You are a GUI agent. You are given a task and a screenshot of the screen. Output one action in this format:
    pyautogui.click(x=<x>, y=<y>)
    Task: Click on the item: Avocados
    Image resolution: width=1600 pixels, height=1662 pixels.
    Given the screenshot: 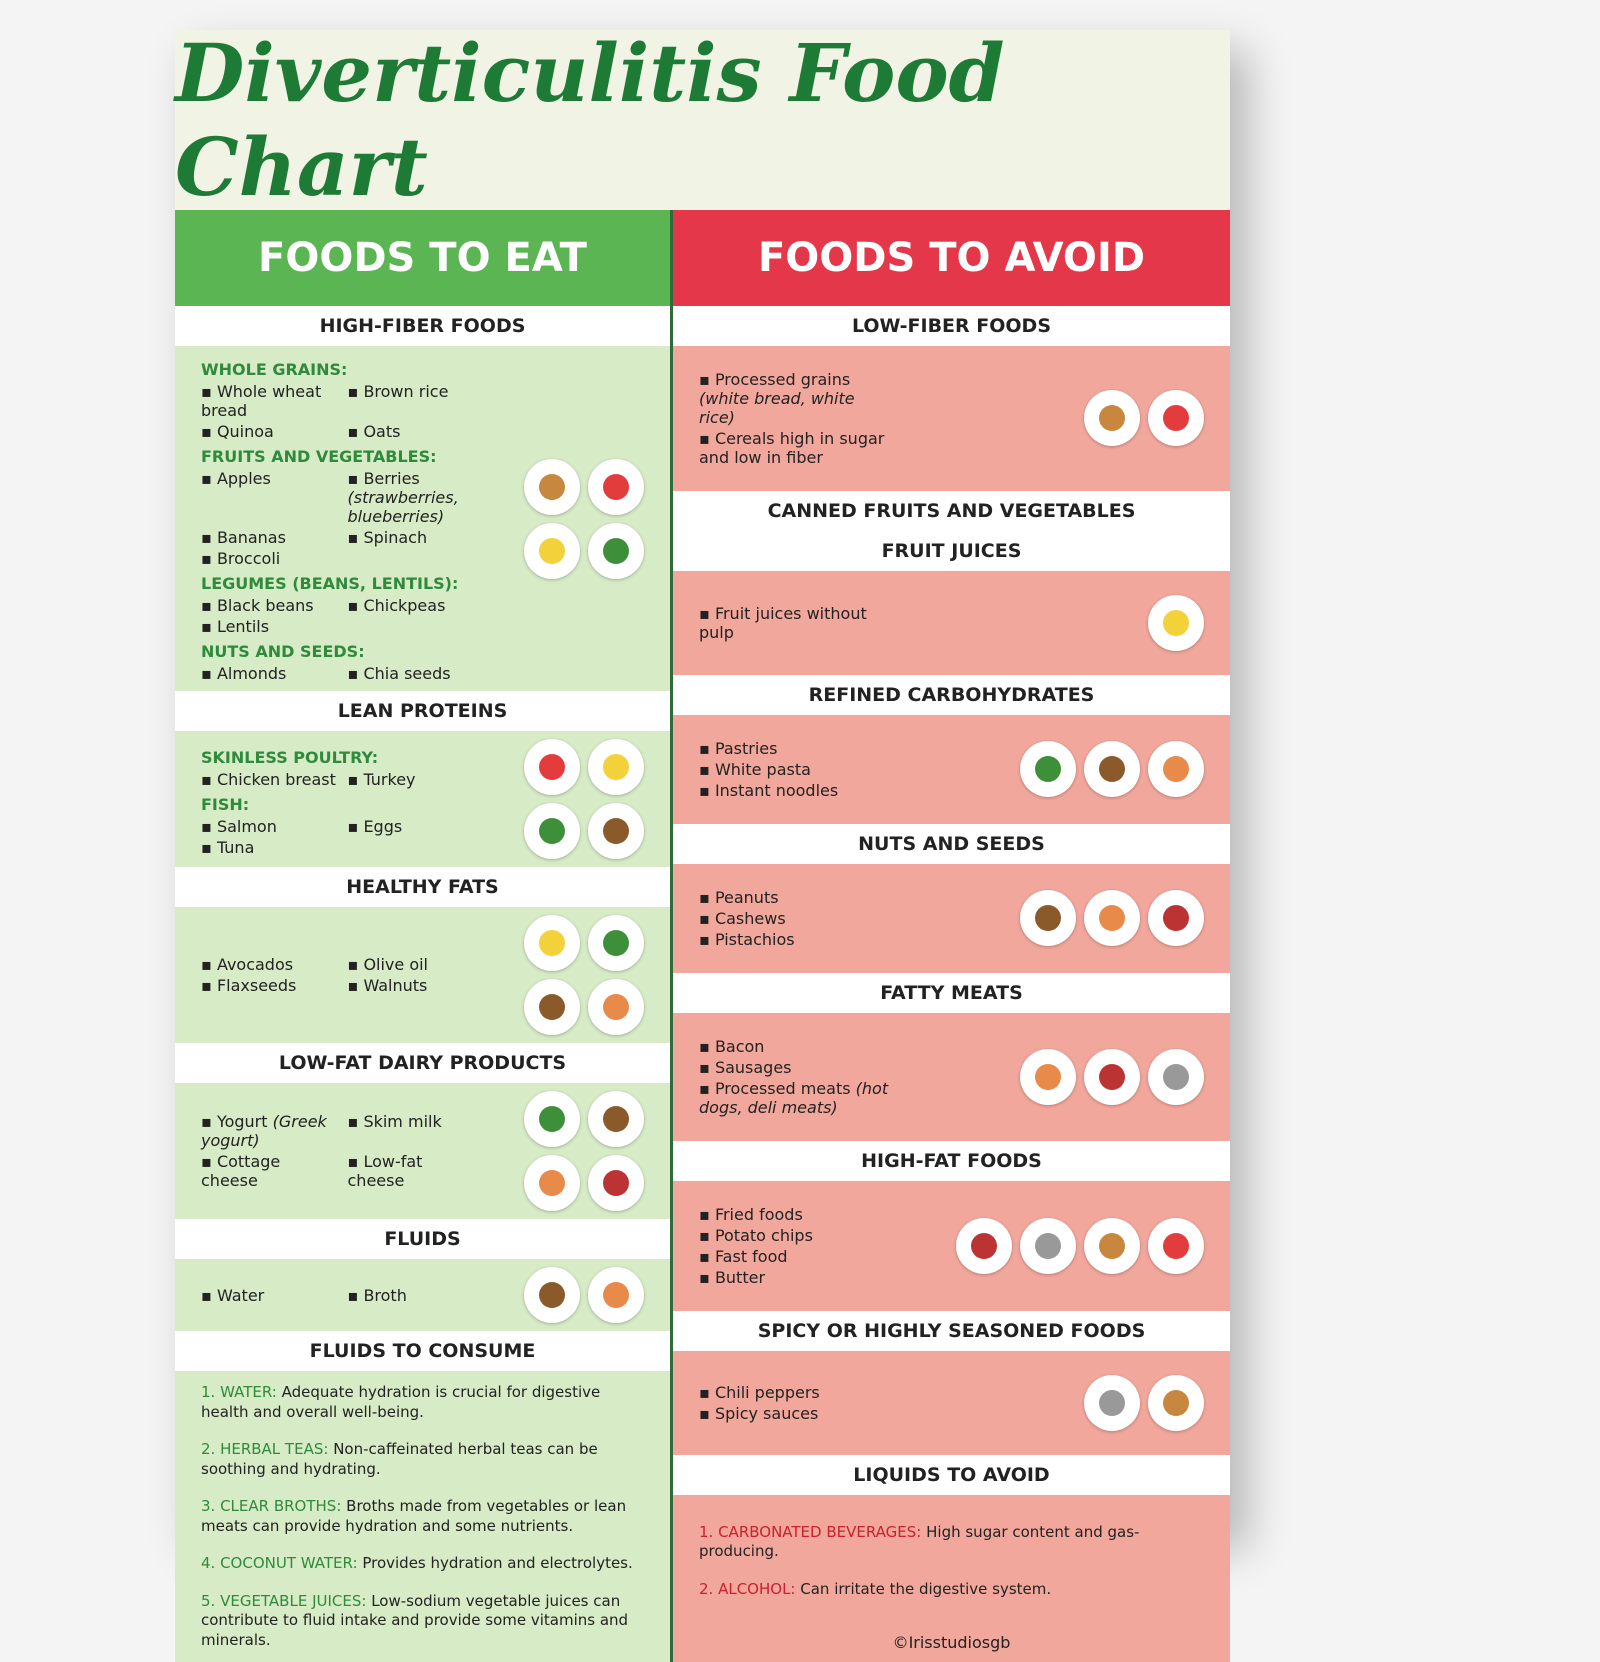 What is the action you would take?
    pyautogui.click(x=269, y=964)
    